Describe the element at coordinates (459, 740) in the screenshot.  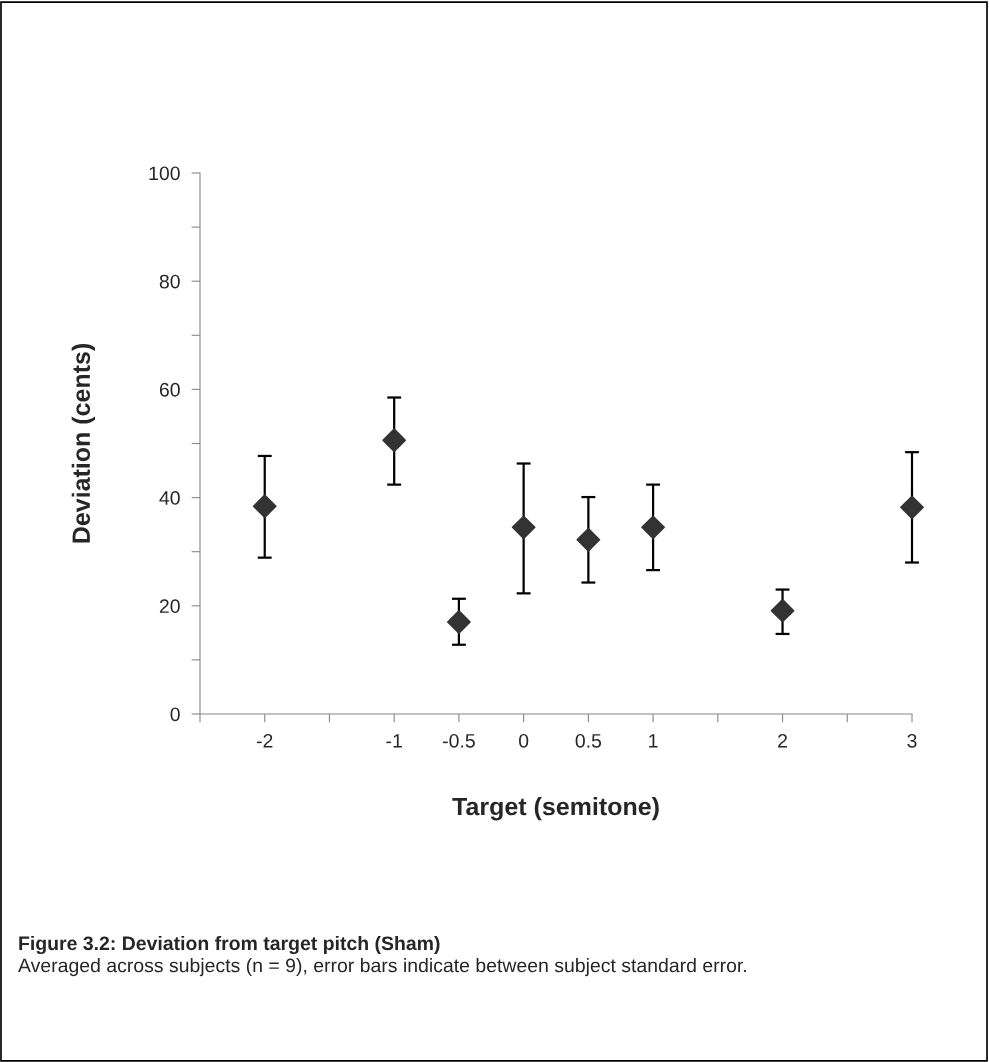
I see `x-tick-label: -0.5` at that location.